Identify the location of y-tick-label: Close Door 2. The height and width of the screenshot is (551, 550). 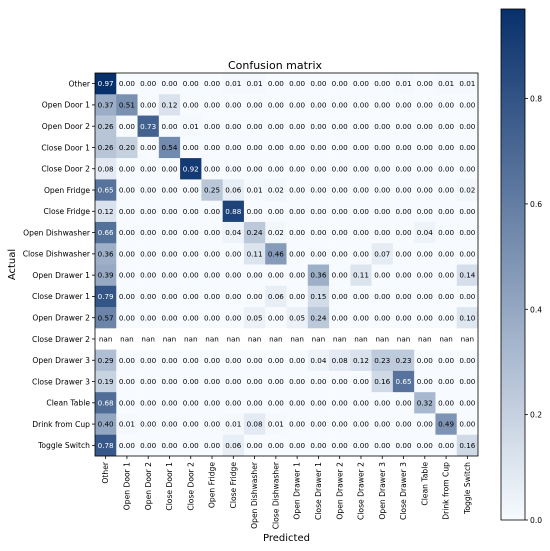
(65, 169).